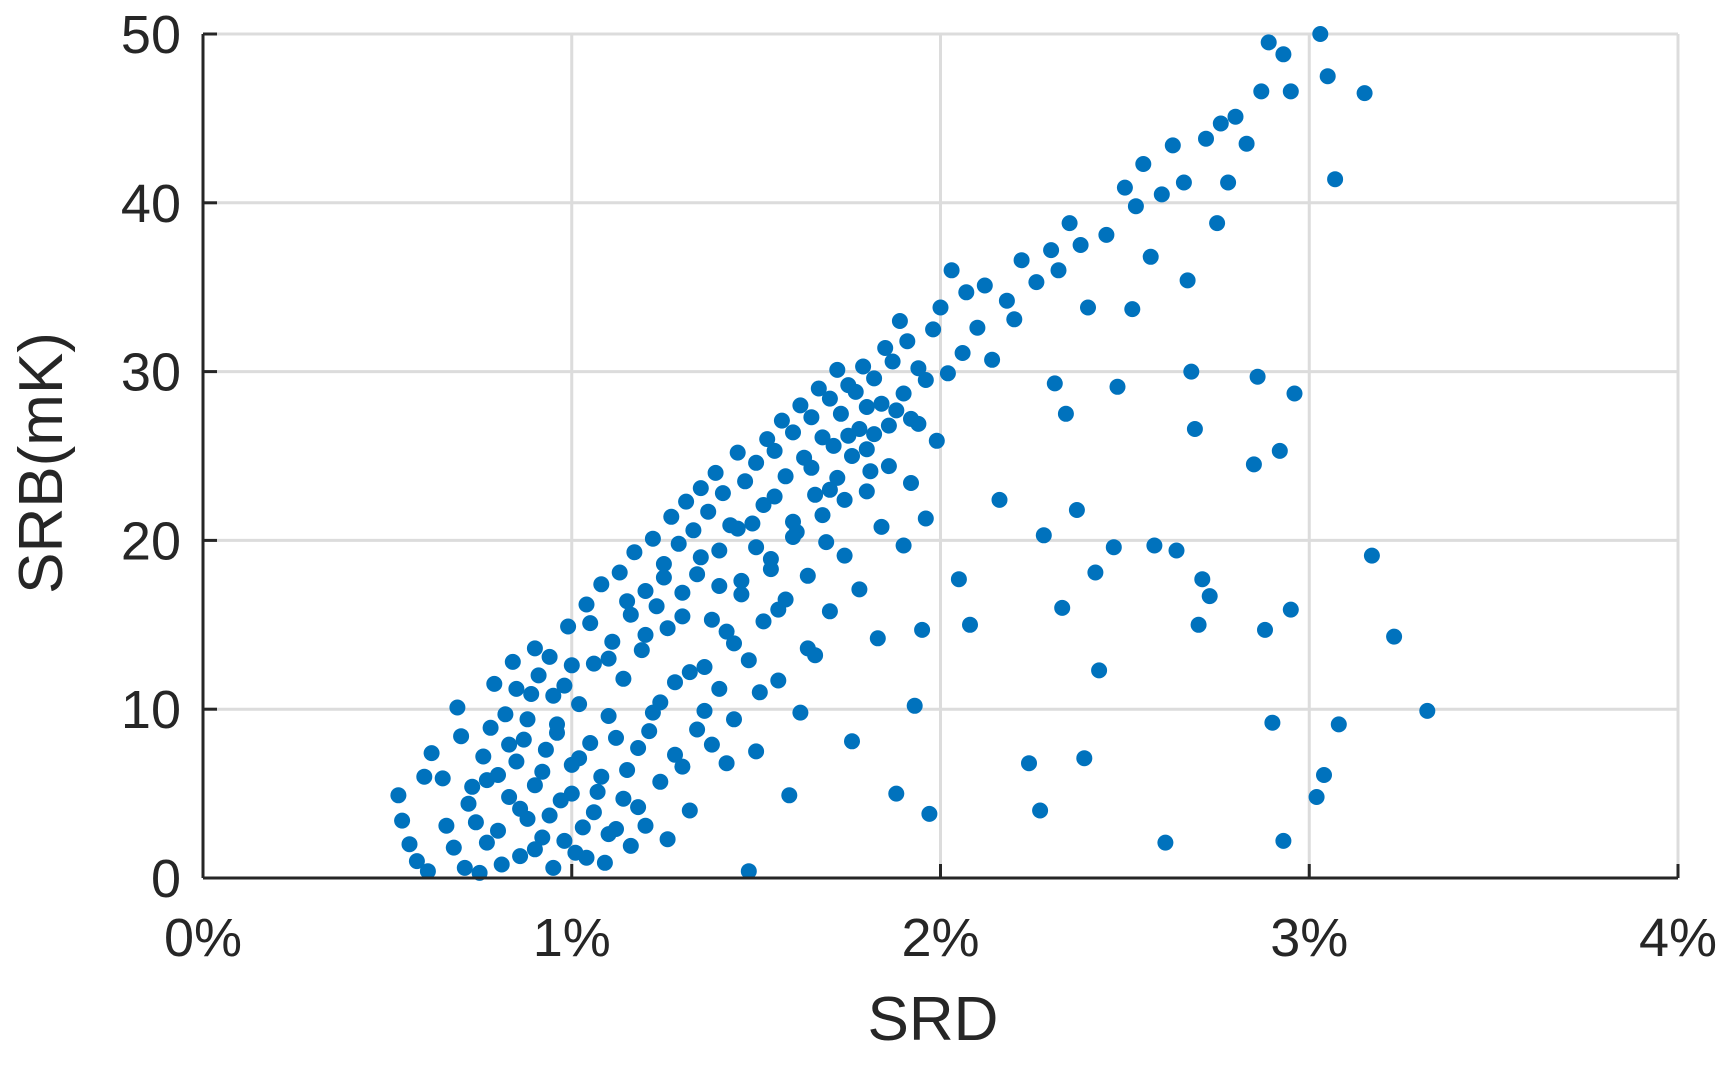 The height and width of the screenshot is (1077, 1721). I want to click on x-tick-label: 4%, so click(1678, 938).